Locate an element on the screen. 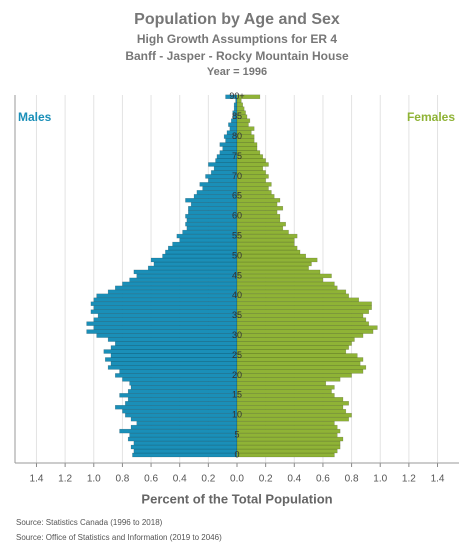 This screenshot has height=553, width=474. x-tick-label: 1.2 is located at coordinates (65, 479).